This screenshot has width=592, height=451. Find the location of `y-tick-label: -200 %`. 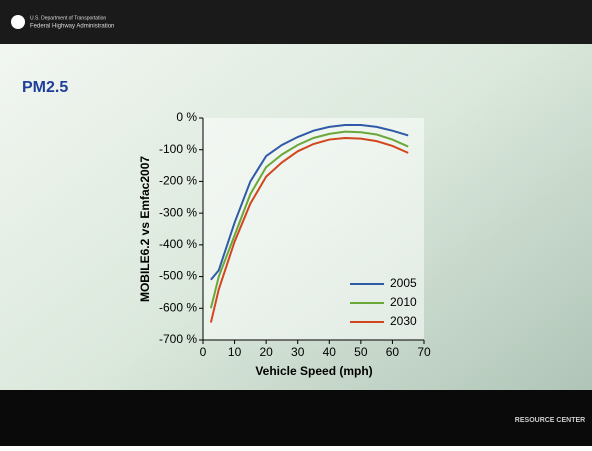

y-tick-label: -200 % is located at coordinates (178, 181).